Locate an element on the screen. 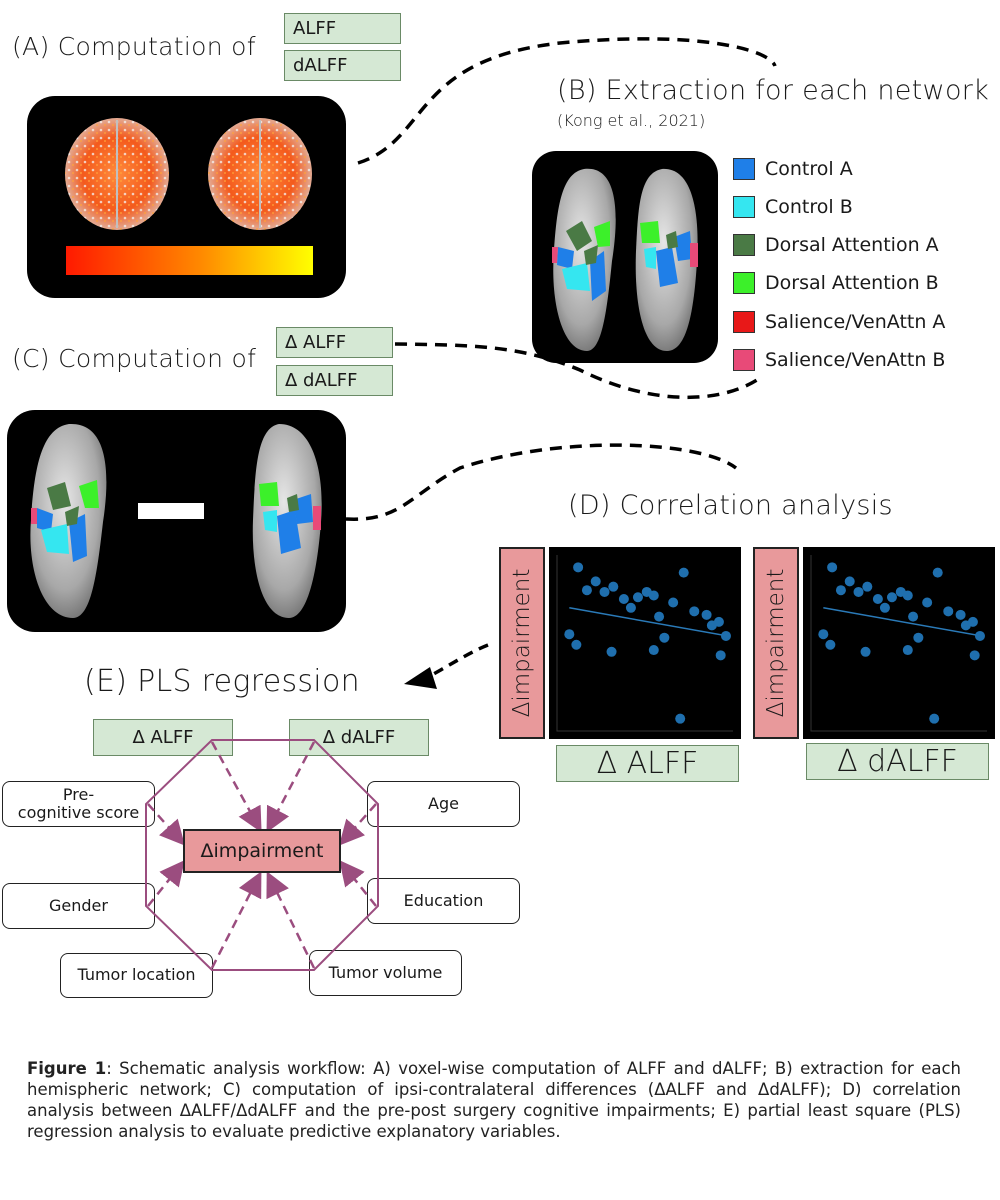  legend-item-salience-b: Salience/VenAttn B is located at coordinates (839, 360).